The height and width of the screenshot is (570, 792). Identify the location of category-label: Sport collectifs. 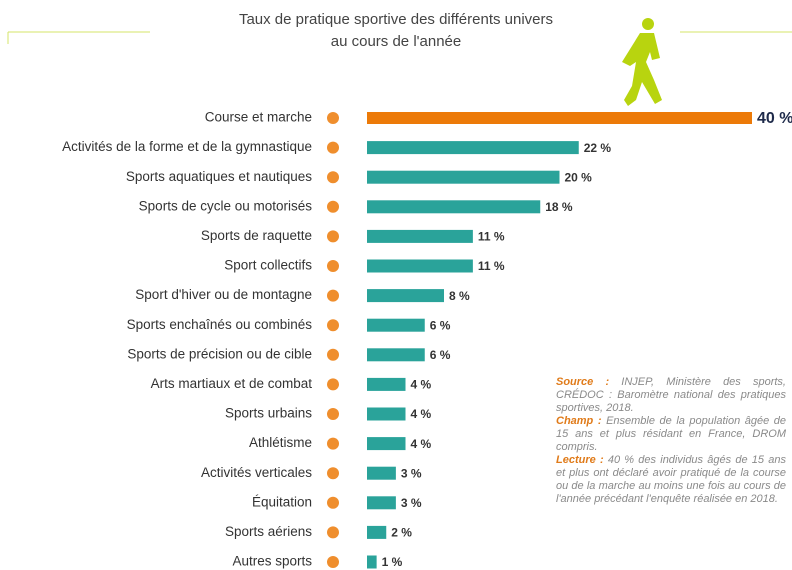
(268, 265).